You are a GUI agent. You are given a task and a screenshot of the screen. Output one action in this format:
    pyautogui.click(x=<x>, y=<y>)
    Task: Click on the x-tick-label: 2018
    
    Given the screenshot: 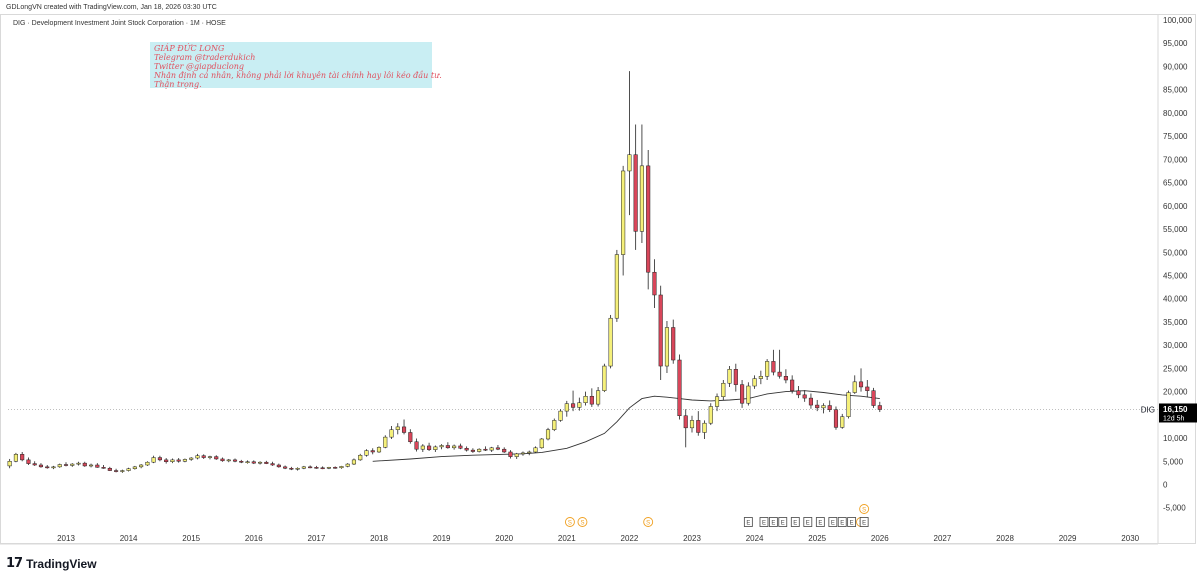 What is the action you would take?
    pyautogui.click(x=379, y=538)
    